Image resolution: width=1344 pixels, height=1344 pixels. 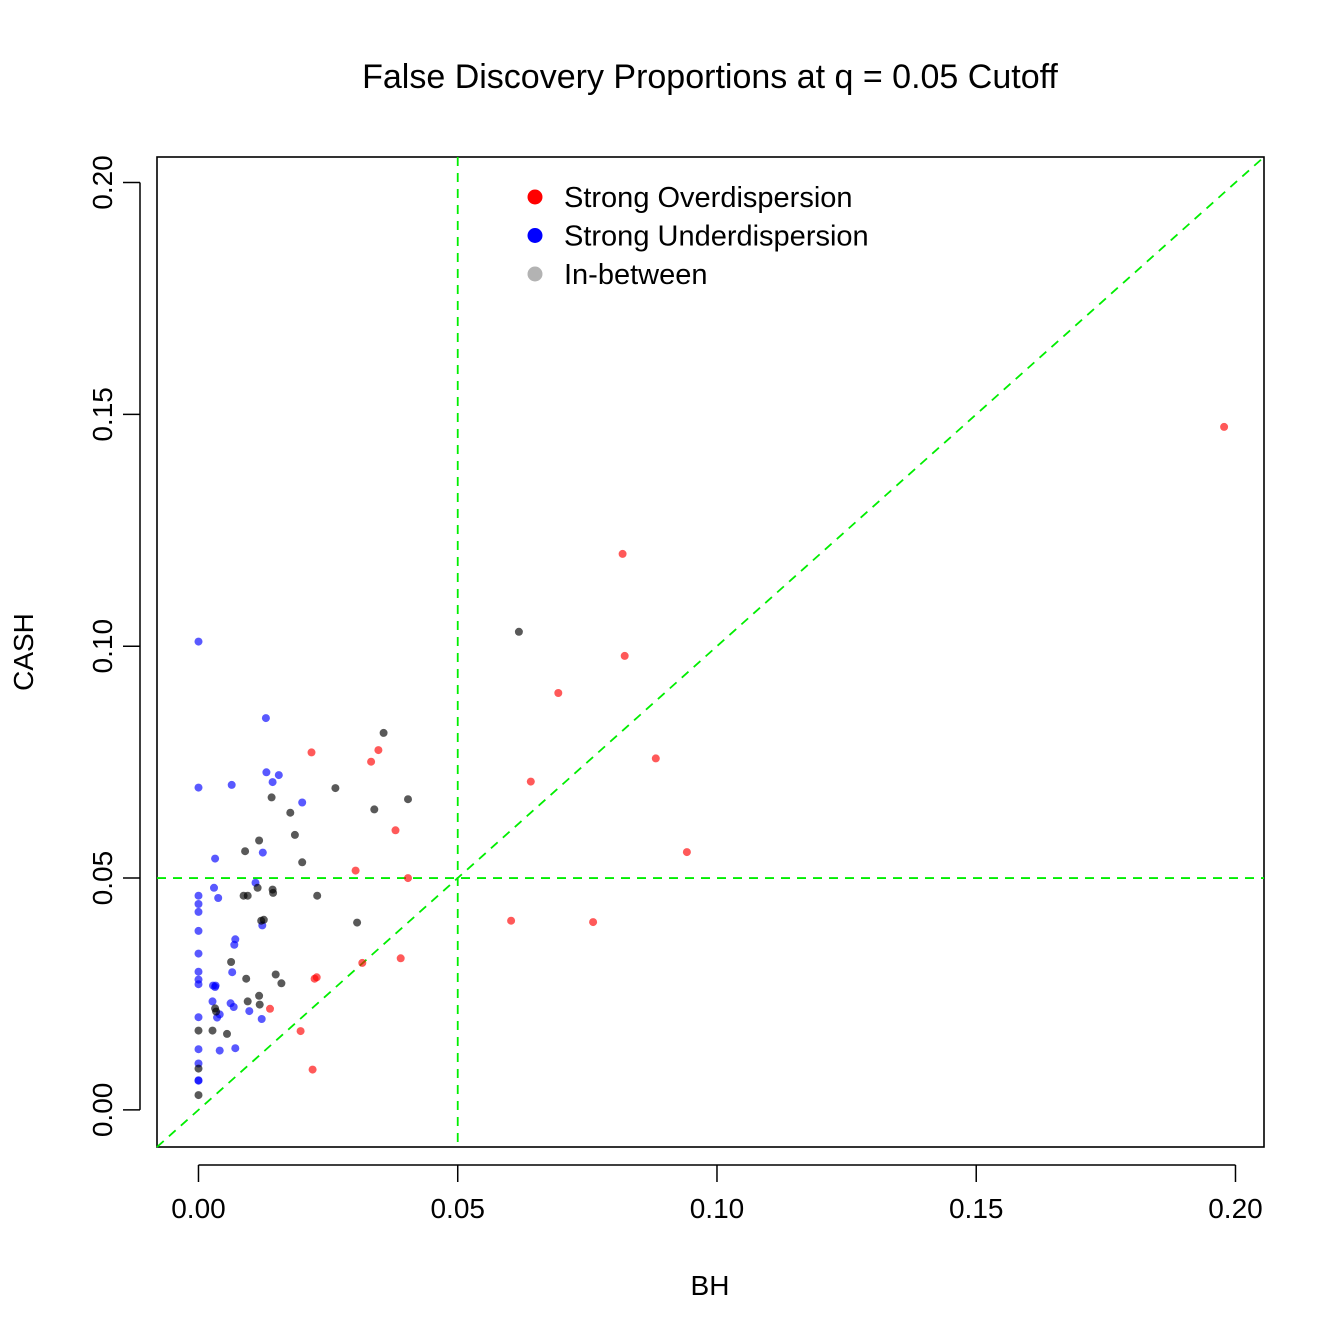 I want to click on y-tick-label: 0.05, so click(x=102, y=878).